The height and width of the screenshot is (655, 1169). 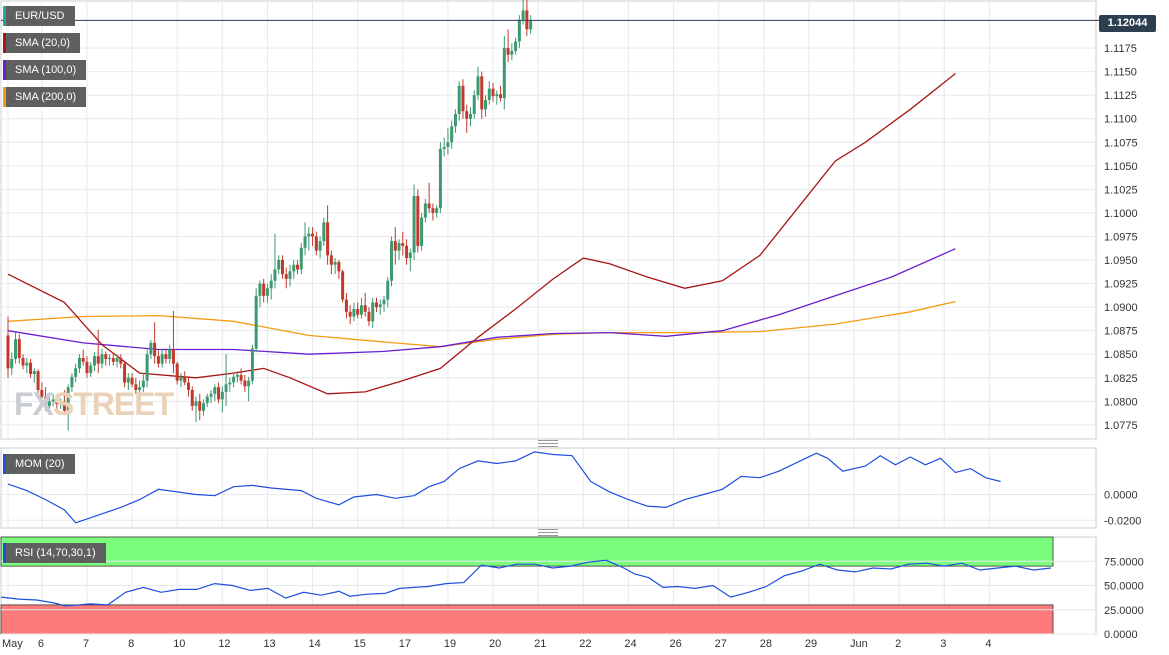 What do you see at coordinates (54, 553) in the screenshot?
I see `legend-item-rsi: RSI (14,70,30,1)` at bounding box center [54, 553].